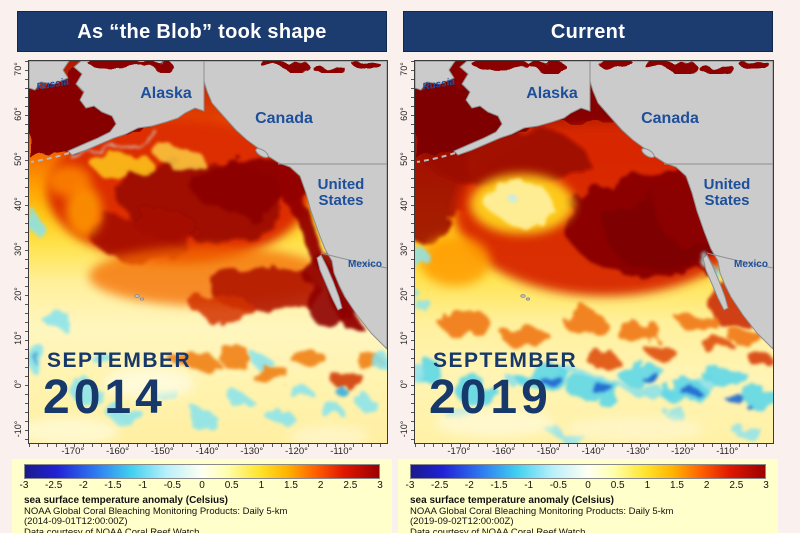  Describe the element at coordinates (18, 338) in the screenshot. I see `latitude-tick-label: 10°` at that location.